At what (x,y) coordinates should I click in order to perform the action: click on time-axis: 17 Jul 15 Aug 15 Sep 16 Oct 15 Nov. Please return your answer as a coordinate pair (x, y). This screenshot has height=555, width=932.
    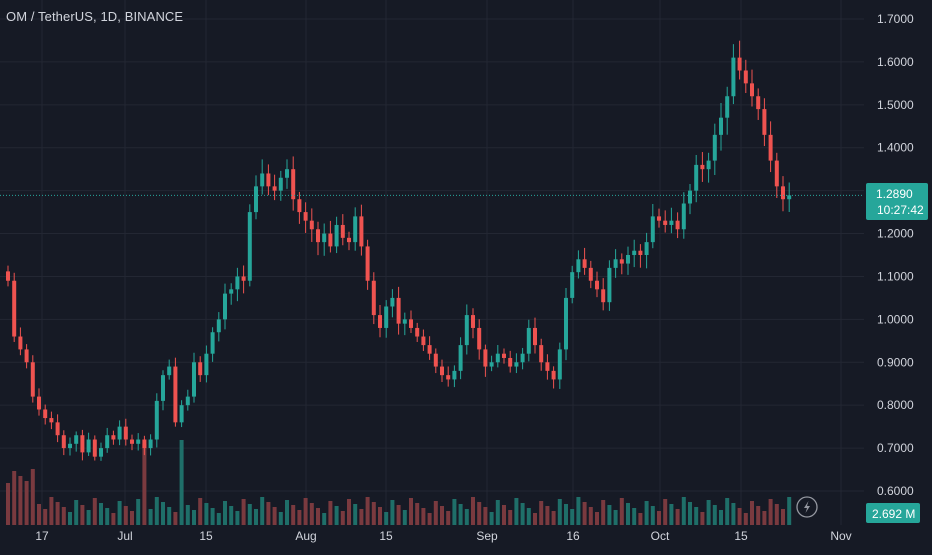
    Looking at the image, I should click on (443, 536).